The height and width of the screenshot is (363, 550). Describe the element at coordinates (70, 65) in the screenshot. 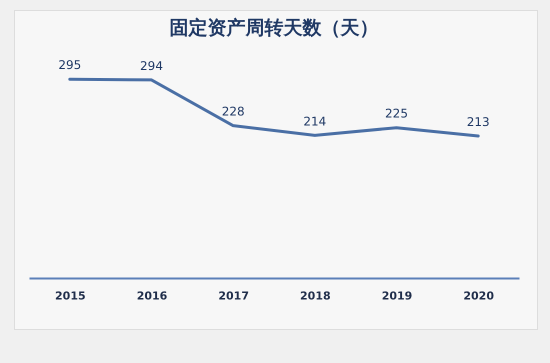

I see `data-label: 295` at that location.